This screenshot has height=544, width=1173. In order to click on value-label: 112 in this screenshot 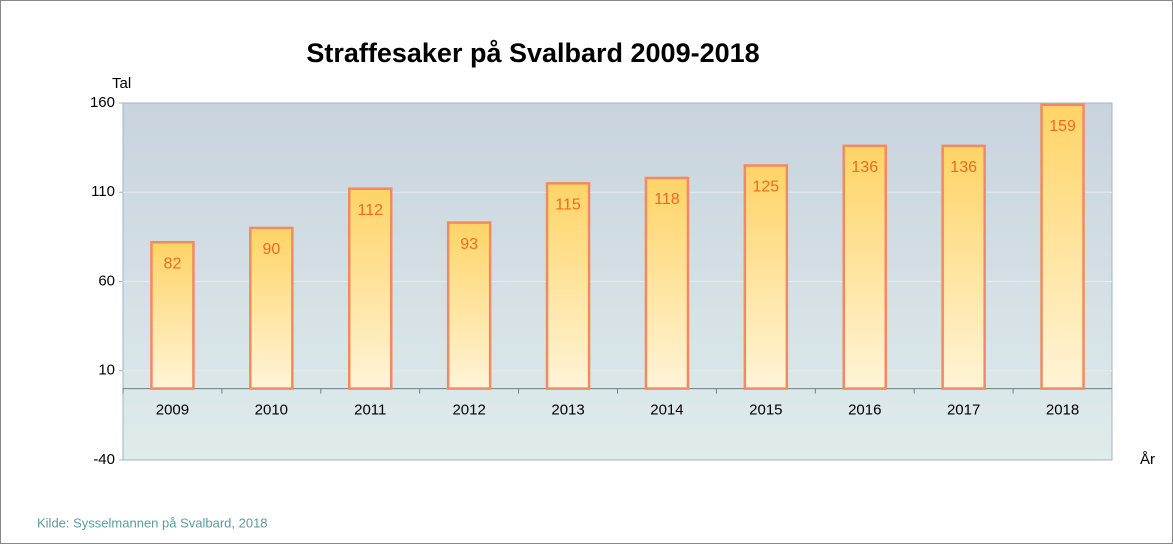, I will do `click(370, 210)`.